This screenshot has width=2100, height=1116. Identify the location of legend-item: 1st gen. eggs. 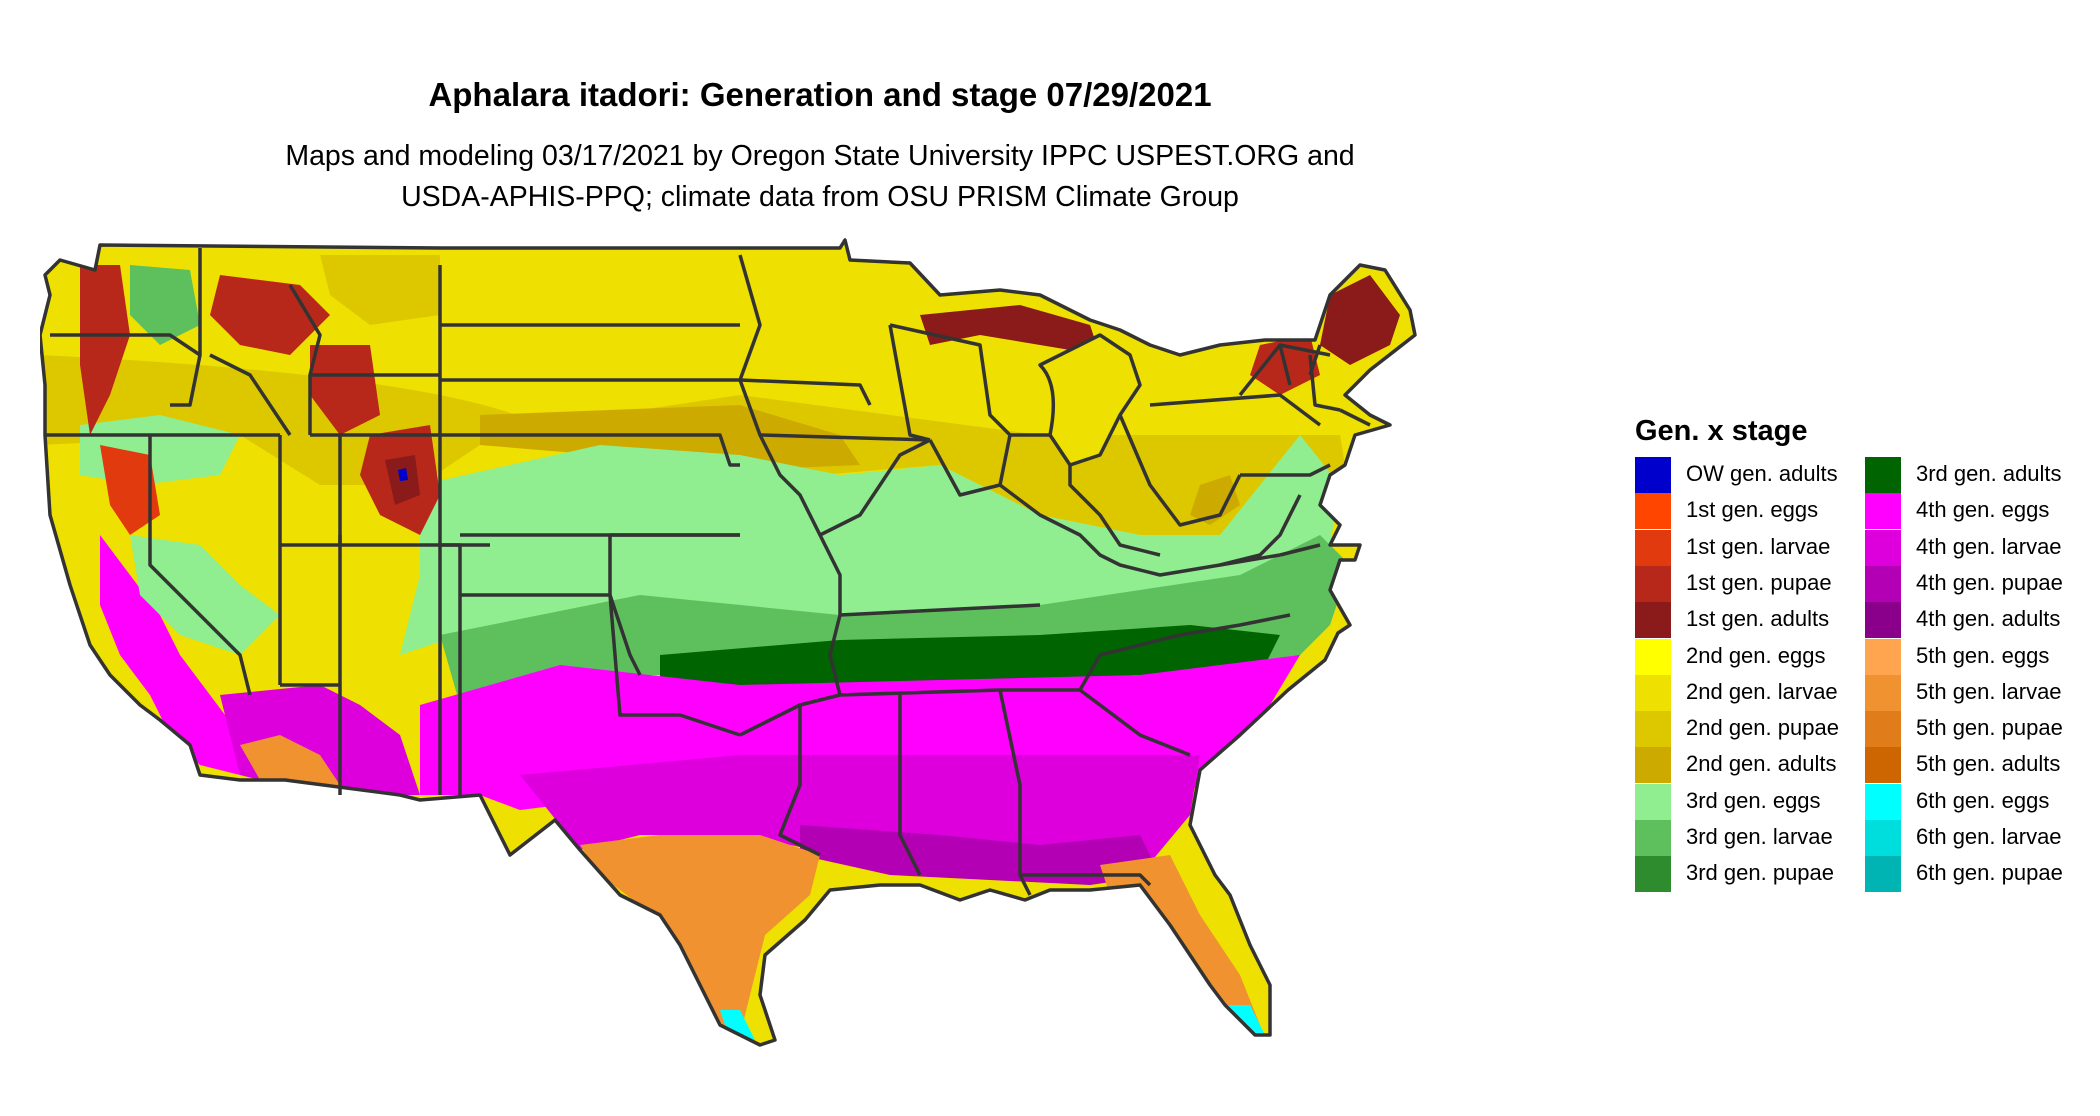
(1755, 511).